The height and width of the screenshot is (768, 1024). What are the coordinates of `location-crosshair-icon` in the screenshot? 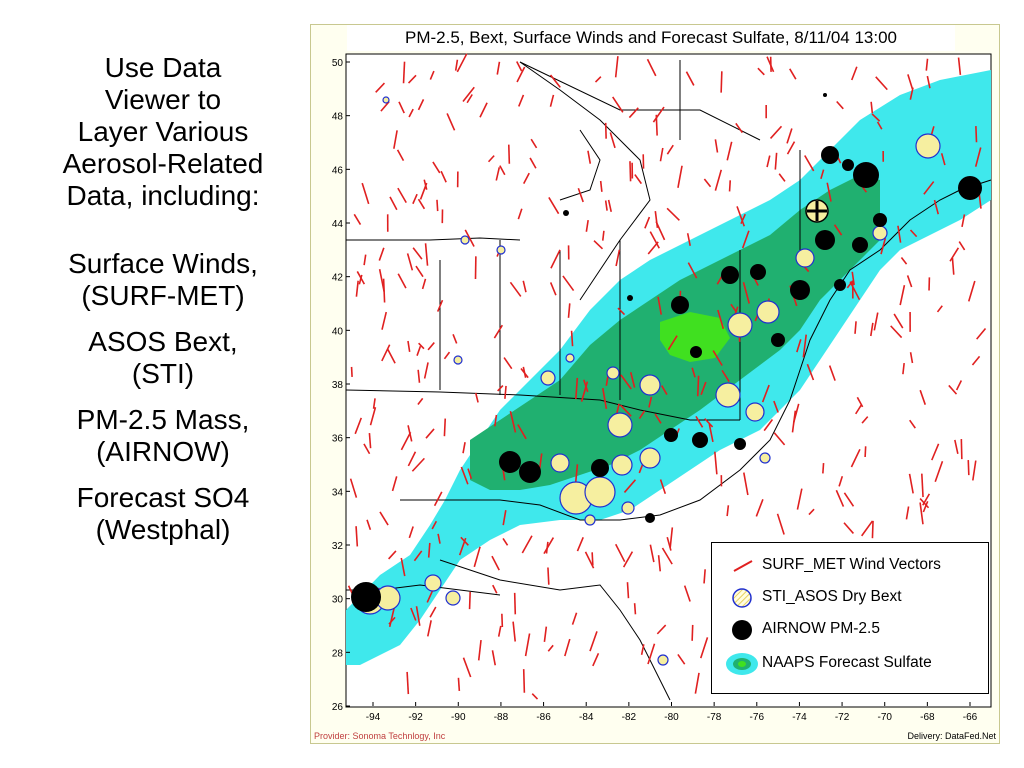 It's located at (817, 211).